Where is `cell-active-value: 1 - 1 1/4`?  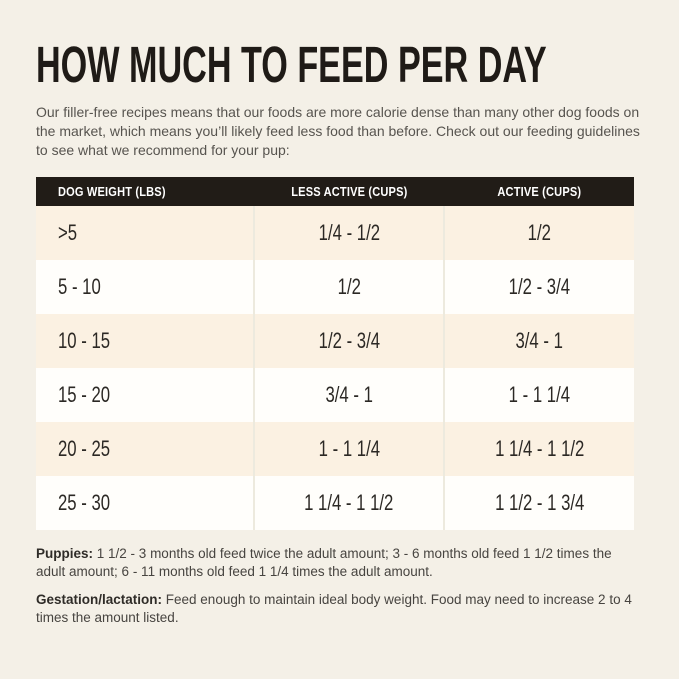 cell-active-value: 1 - 1 1/4 is located at coordinates (539, 394).